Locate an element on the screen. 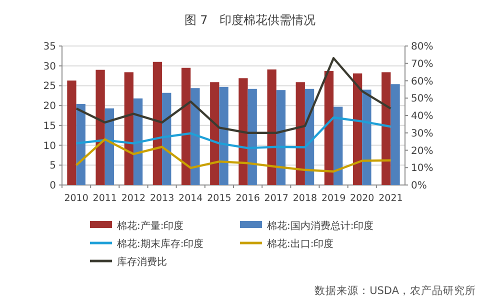 Image resolution: width=500 pixels, height=306 pixels. y-tick-label: 5 is located at coordinates (53, 166).